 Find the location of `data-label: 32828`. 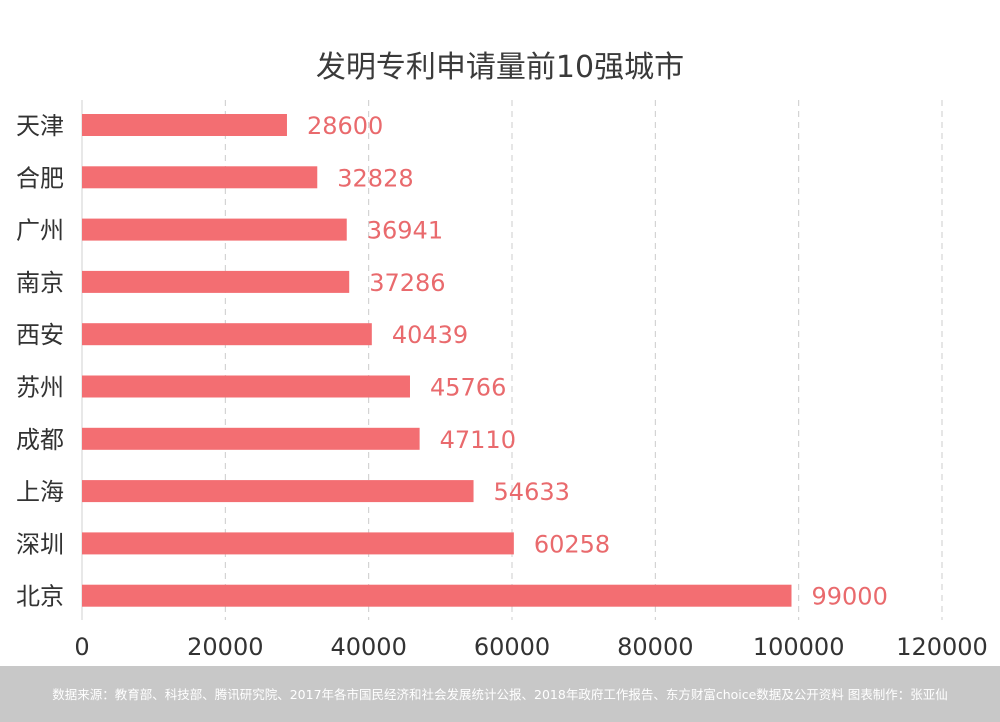

data-label: 32828 is located at coordinates (375, 178).